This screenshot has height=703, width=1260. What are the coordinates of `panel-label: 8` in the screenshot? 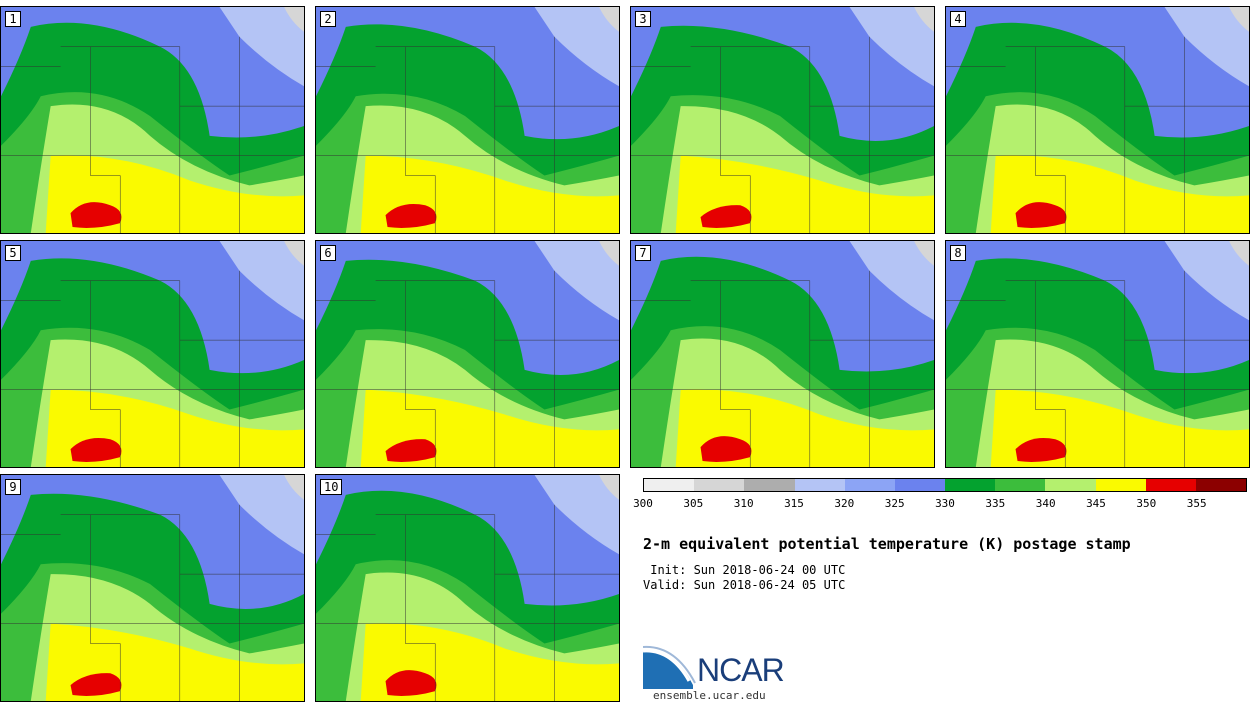 It's located at (958, 253).